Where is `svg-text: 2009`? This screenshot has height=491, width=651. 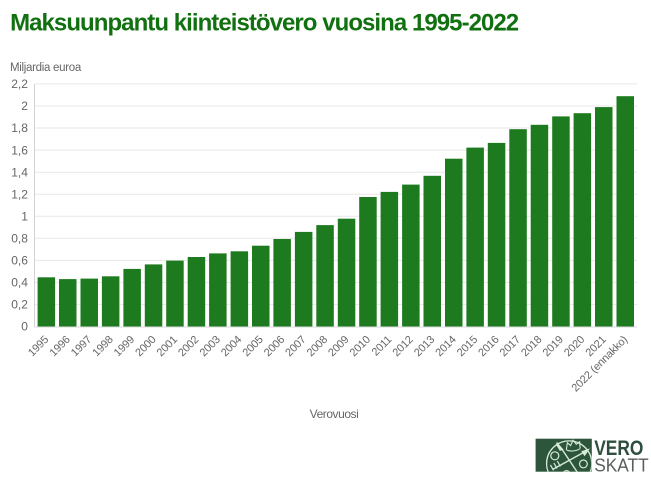 svg-text: 2009 is located at coordinates (338, 346).